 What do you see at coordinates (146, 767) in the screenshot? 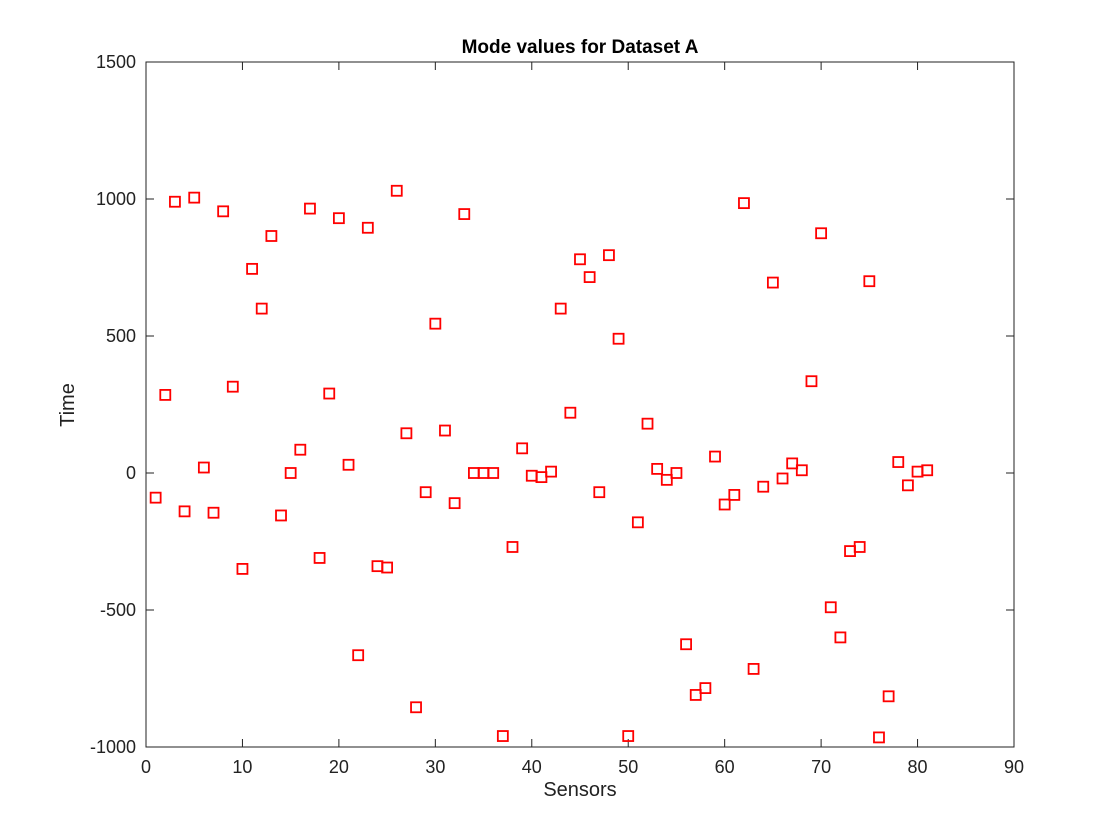
I see `x-tick-label: 0` at bounding box center [146, 767].